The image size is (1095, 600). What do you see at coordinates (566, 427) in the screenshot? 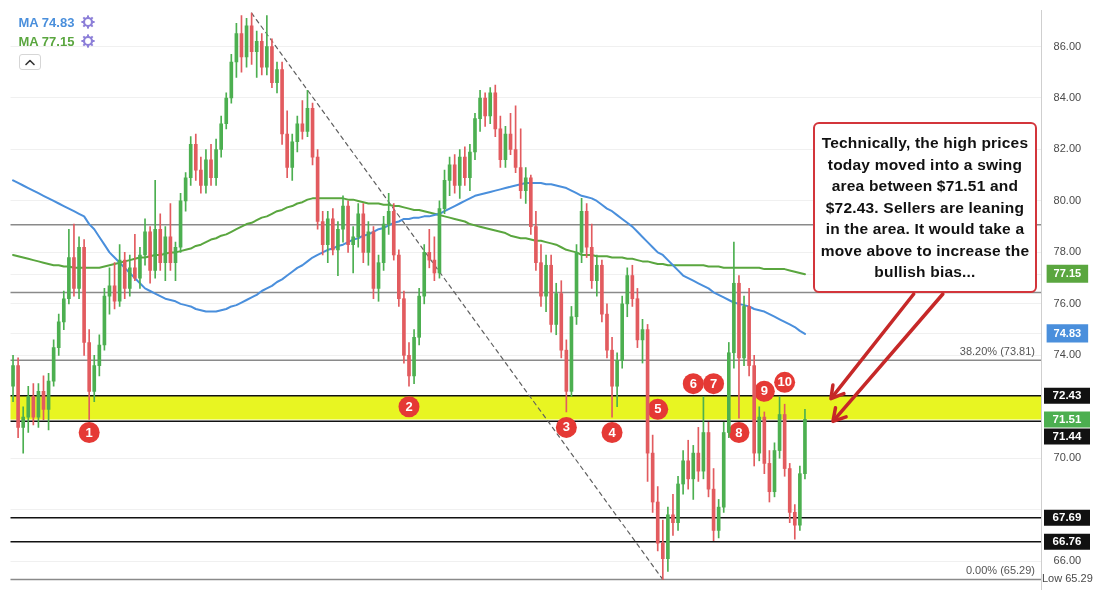
I see `series-label: 3` at bounding box center [566, 427].